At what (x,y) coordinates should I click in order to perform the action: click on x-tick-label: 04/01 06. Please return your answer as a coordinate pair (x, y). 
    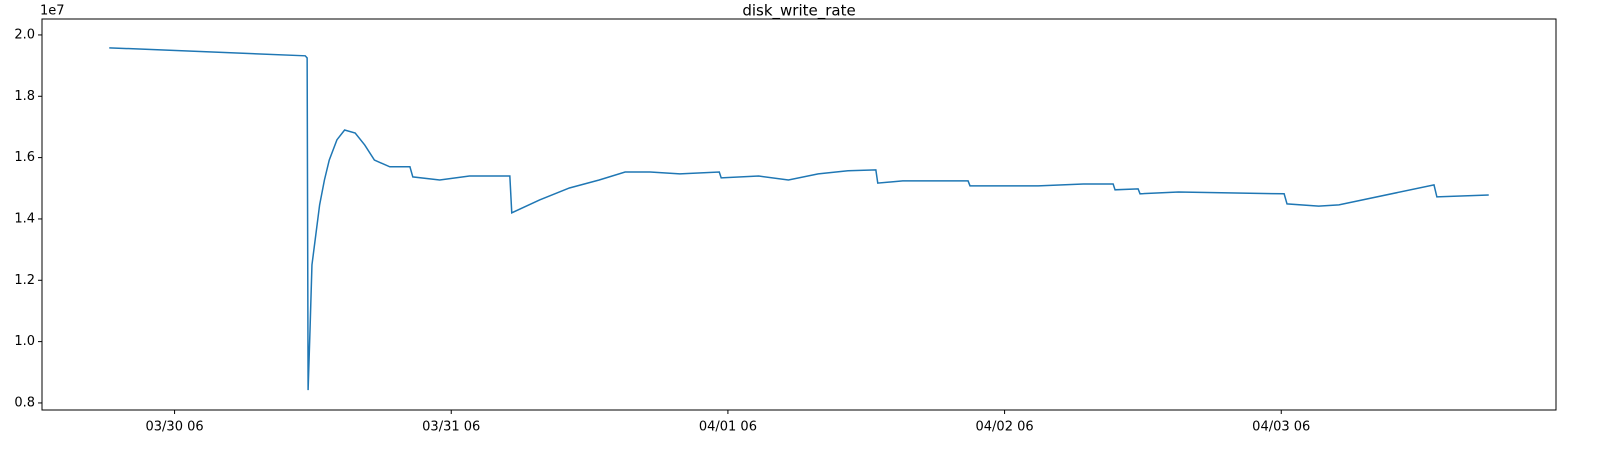
    Looking at the image, I should click on (728, 427).